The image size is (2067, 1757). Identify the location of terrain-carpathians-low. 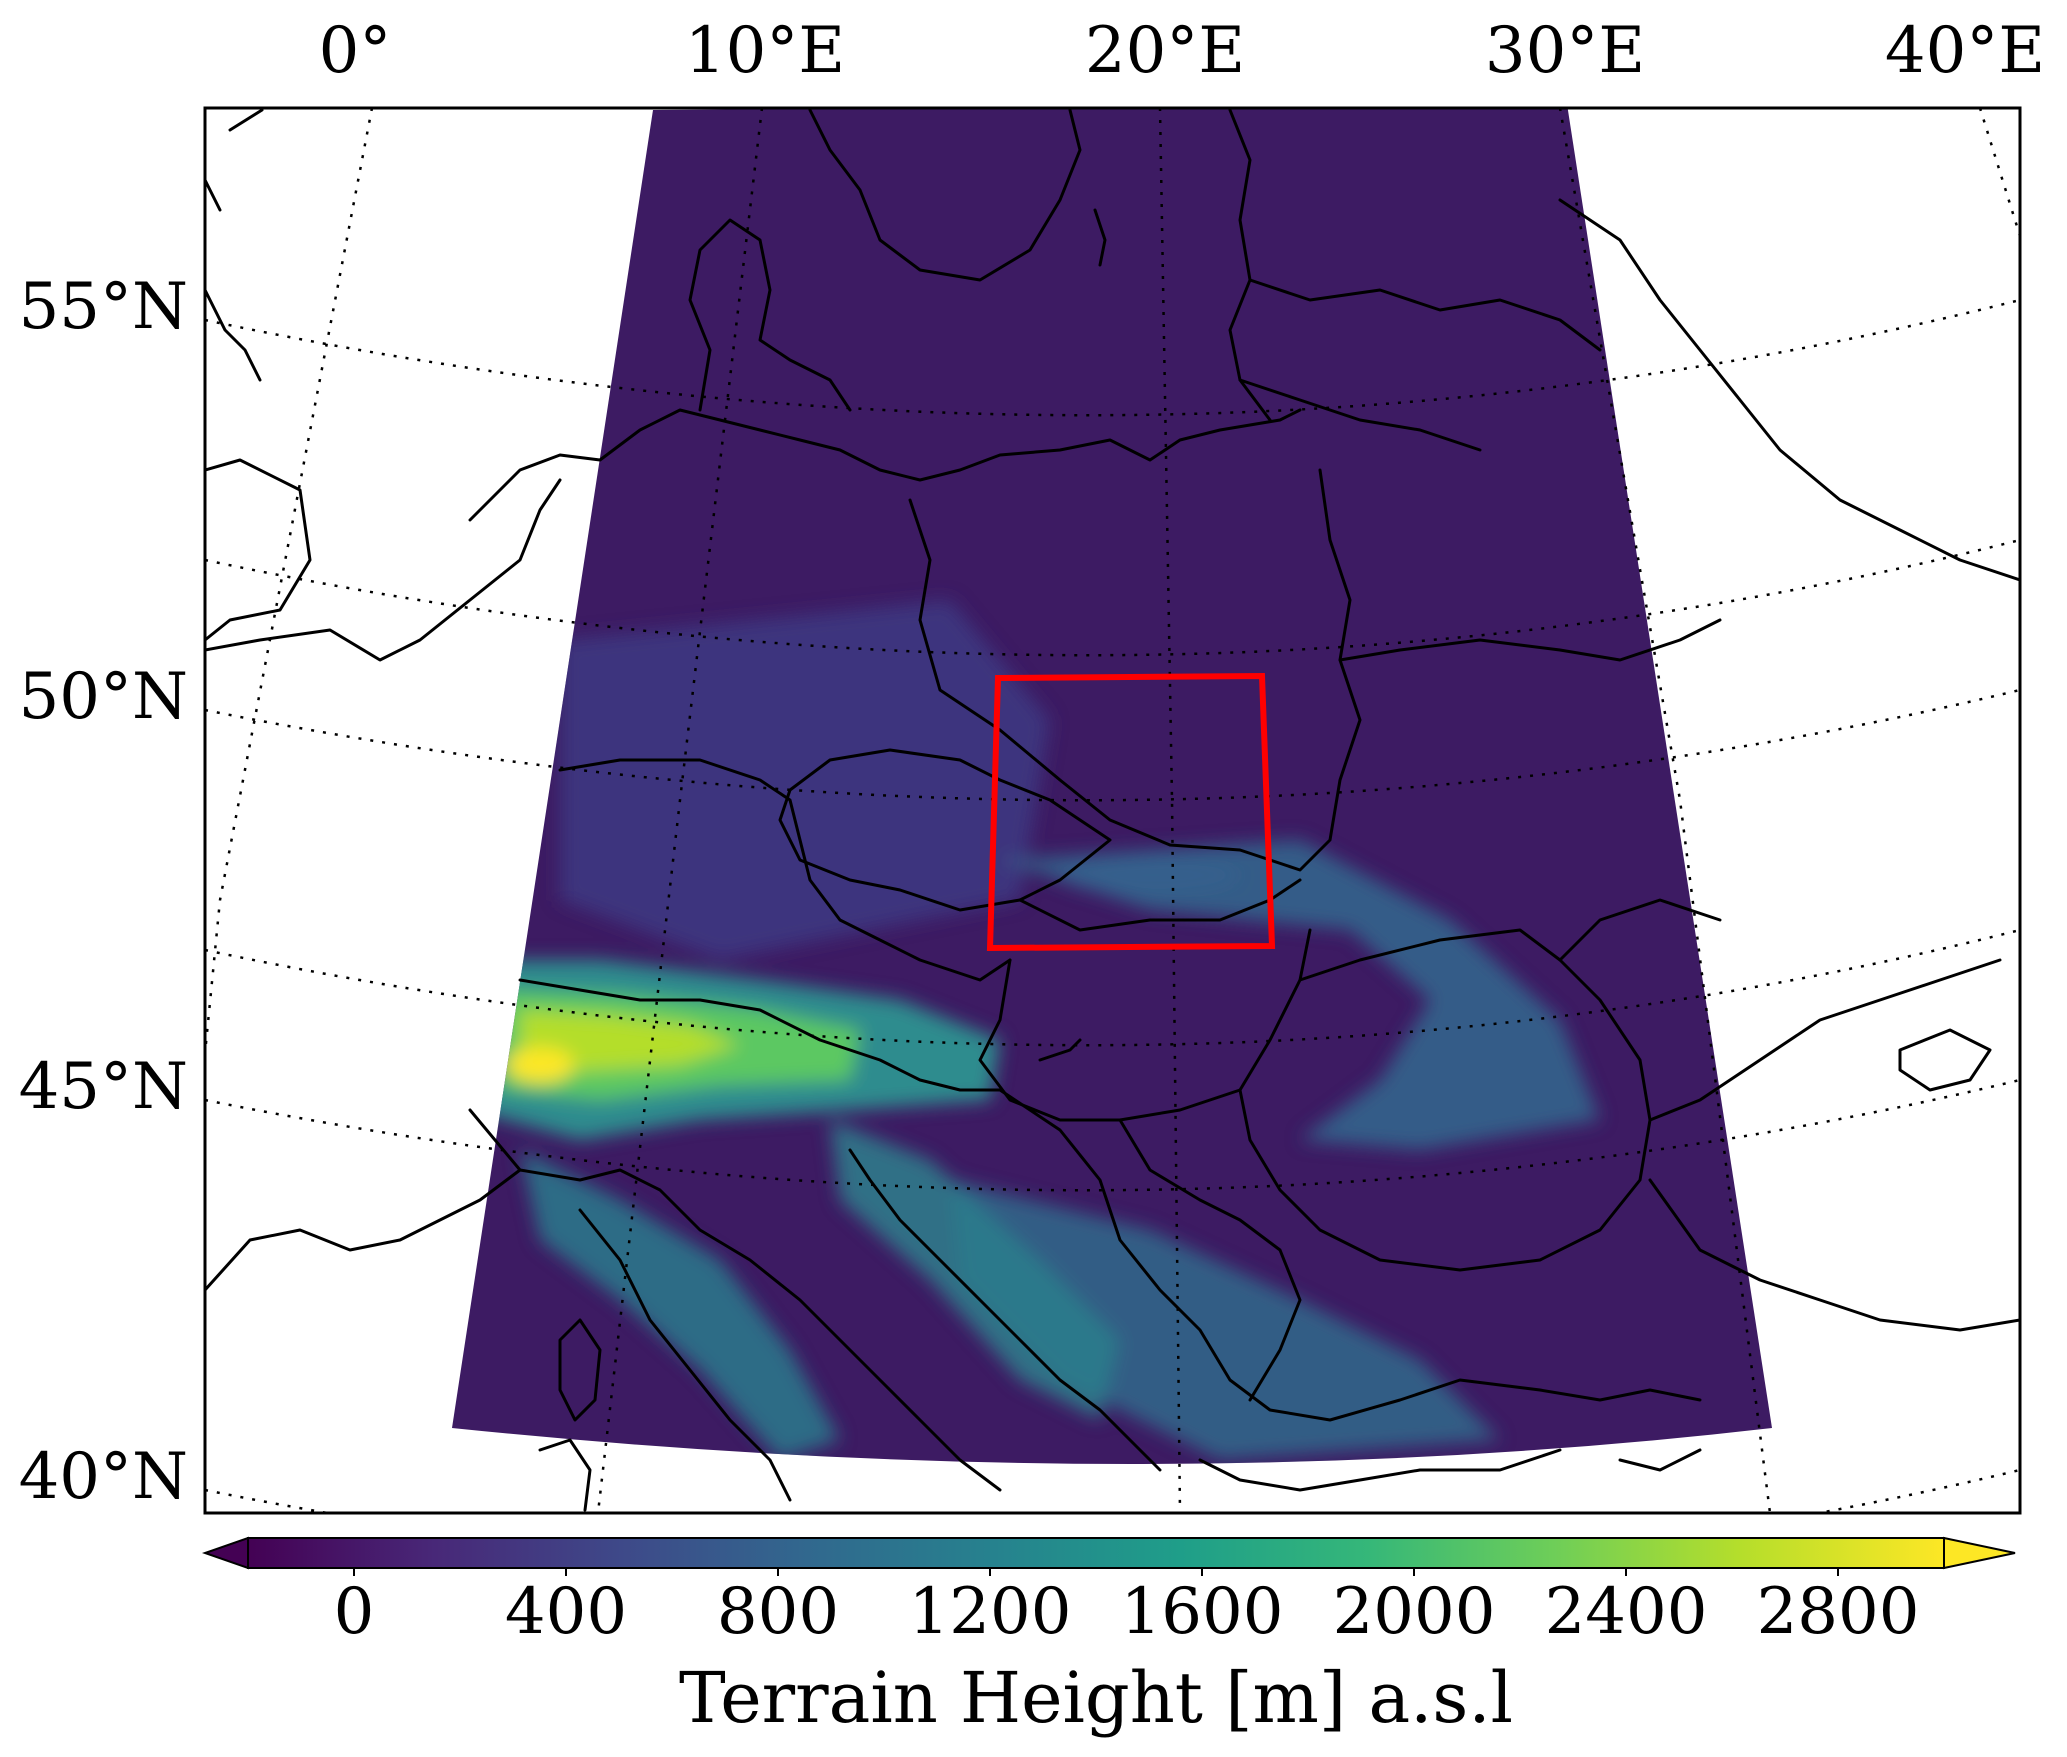
(1300, 995).